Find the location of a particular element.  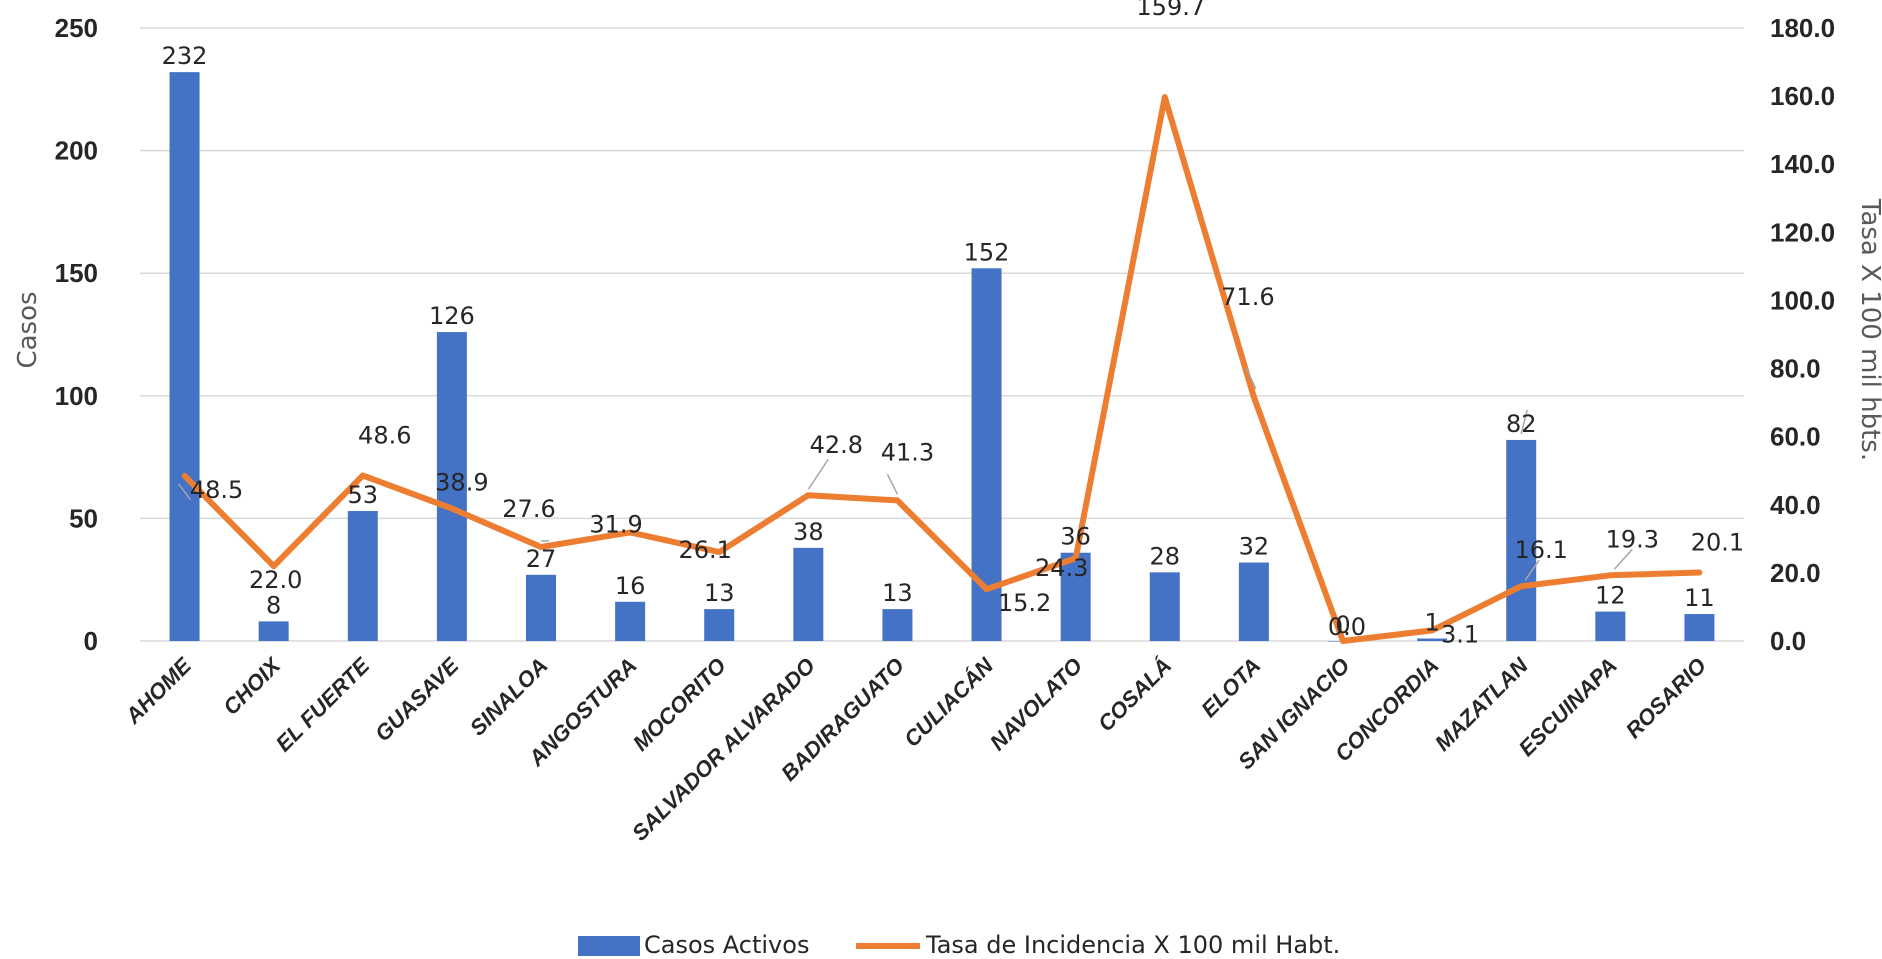

category-label: CULIACÁN is located at coordinates (949, 702).